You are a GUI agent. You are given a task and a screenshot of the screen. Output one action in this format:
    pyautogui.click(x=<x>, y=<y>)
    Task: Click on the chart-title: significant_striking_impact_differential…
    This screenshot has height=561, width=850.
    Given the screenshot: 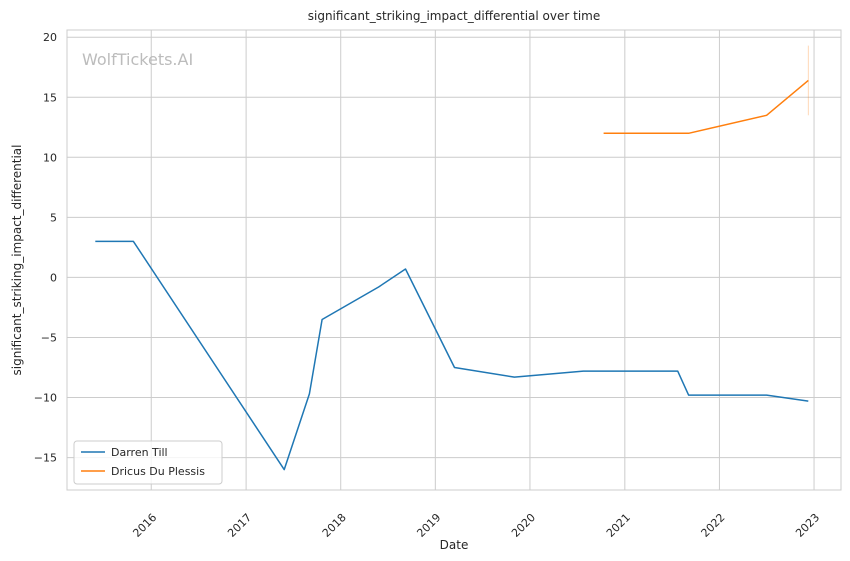 What is the action you would take?
    pyautogui.click(x=454, y=16)
    